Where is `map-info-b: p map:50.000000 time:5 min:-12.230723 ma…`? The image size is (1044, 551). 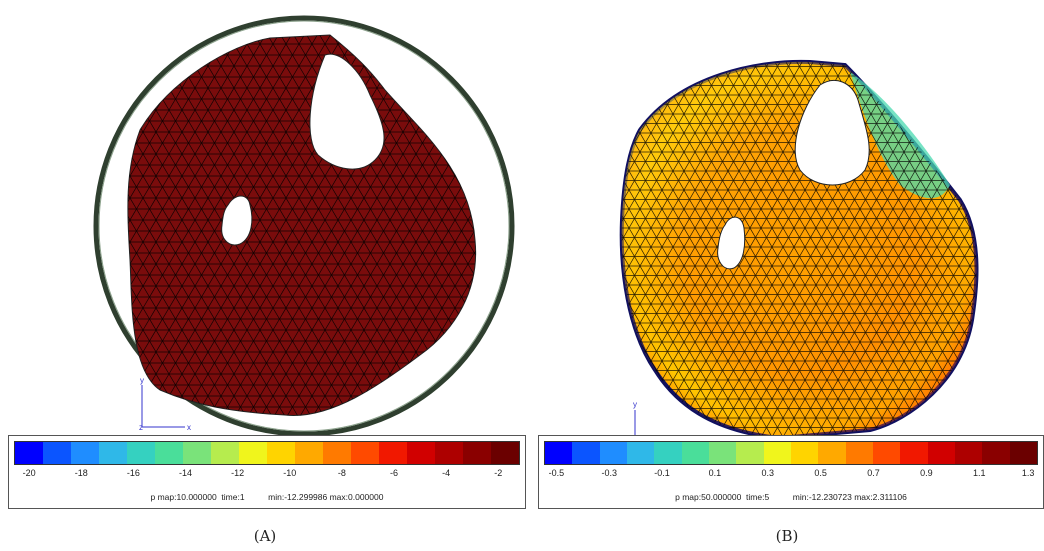
map-info-b: p map:50.000000 time:5 min:-12.230723 ma… is located at coordinates (791, 497).